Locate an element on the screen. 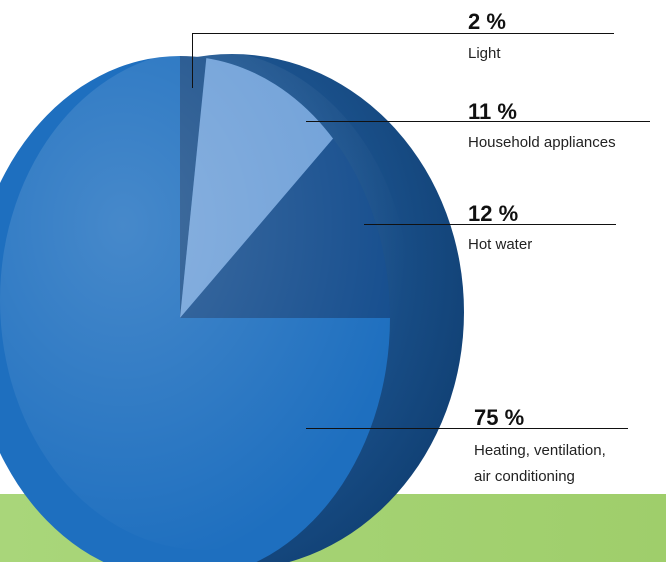  leader-line-light-vertical is located at coordinates (192, 60).